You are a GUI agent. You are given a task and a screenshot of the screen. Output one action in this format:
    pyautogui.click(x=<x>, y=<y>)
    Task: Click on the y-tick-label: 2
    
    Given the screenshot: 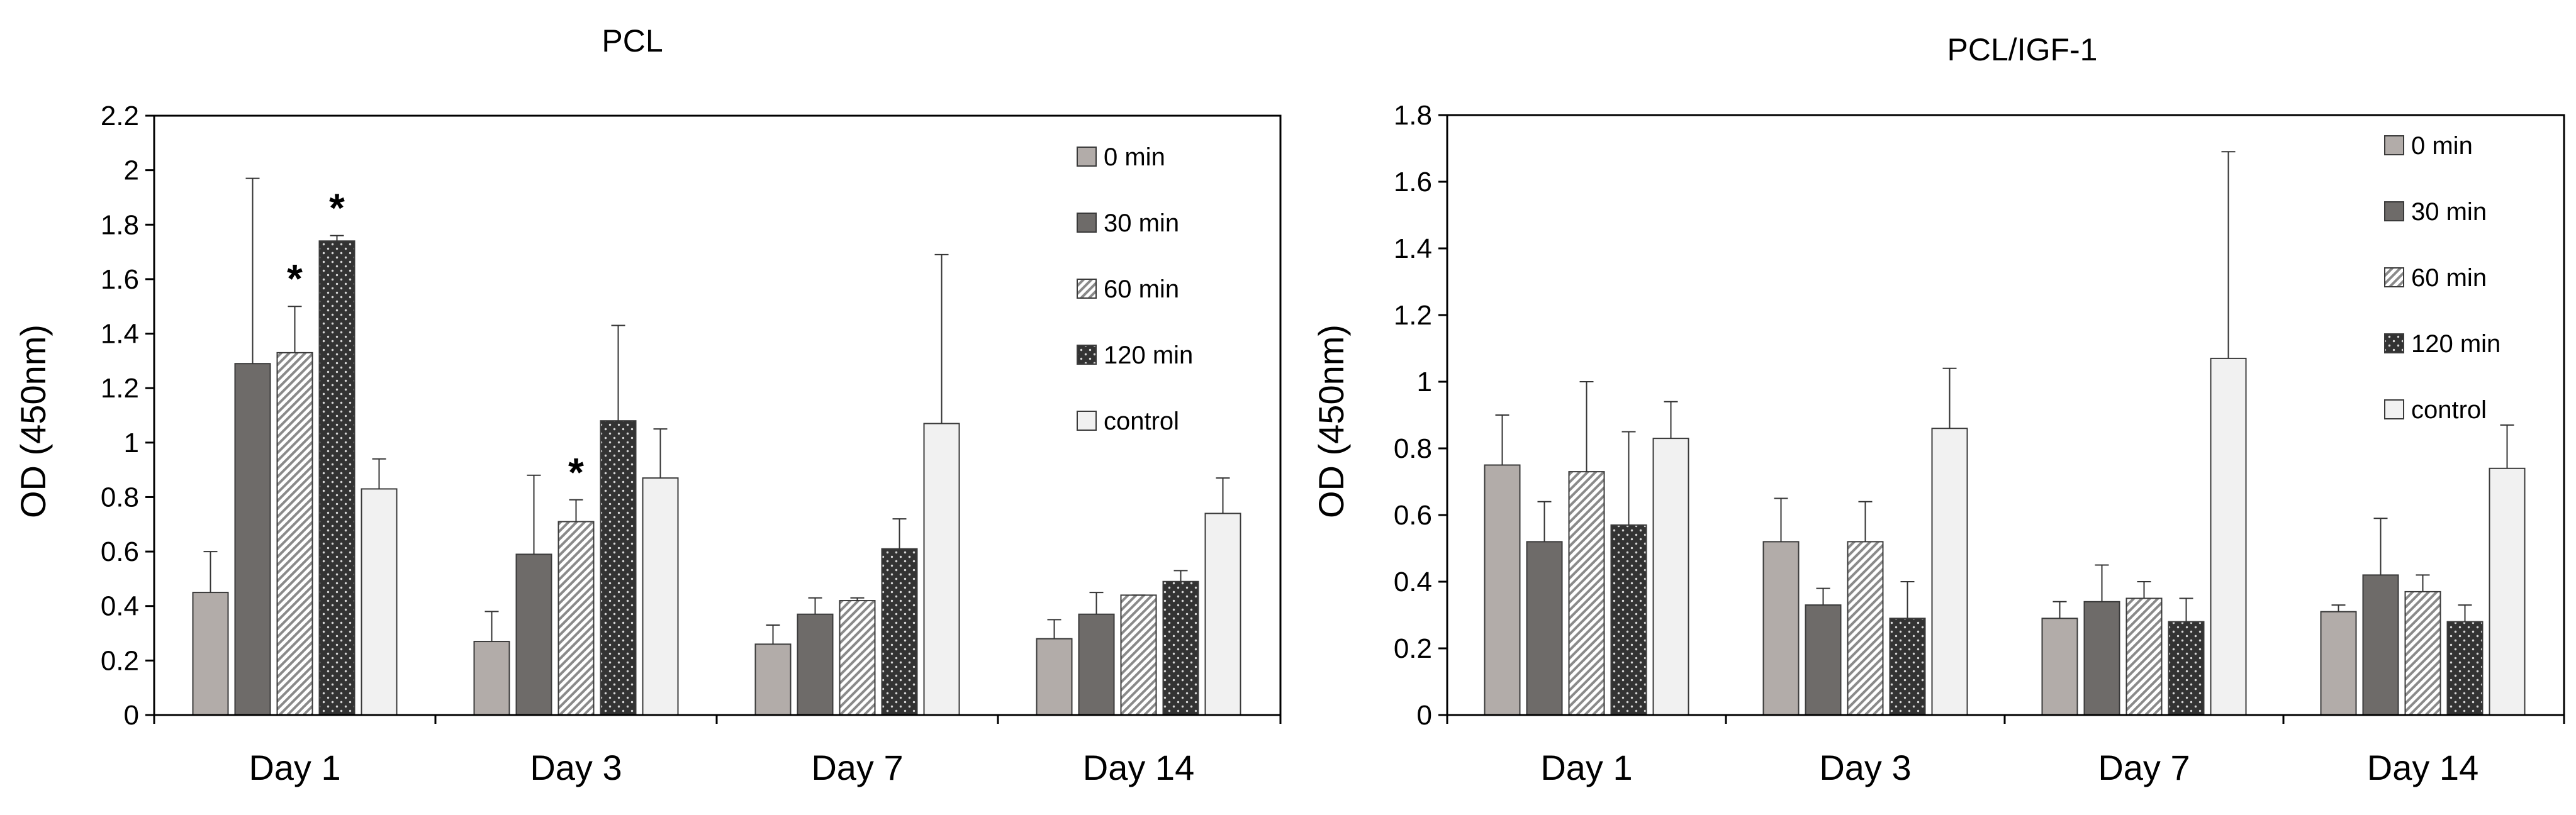 What is the action you would take?
    pyautogui.click(x=131, y=170)
    